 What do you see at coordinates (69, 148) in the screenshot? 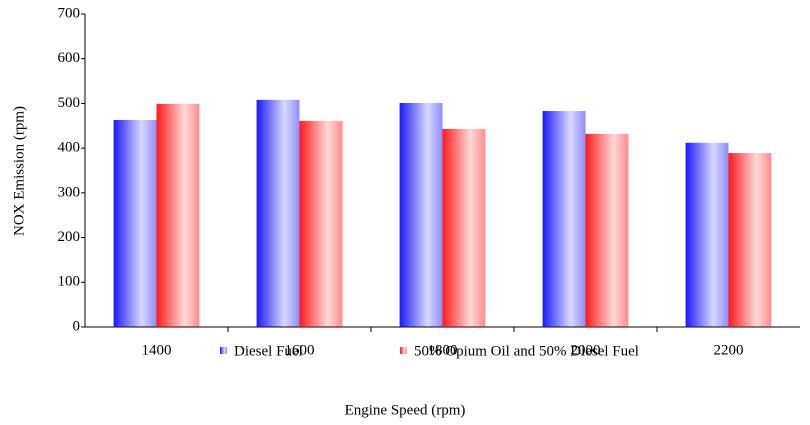
I see `y-tick-label: 400` at bounding box center [69, 148].